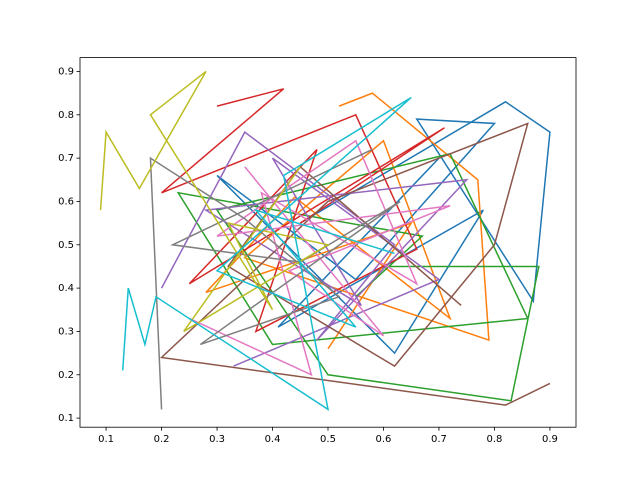 The image size is (640, 484). Describe the element at coordinates (66, 375) in the screenshot. I see `y-tick-label: 0.2` at that location.